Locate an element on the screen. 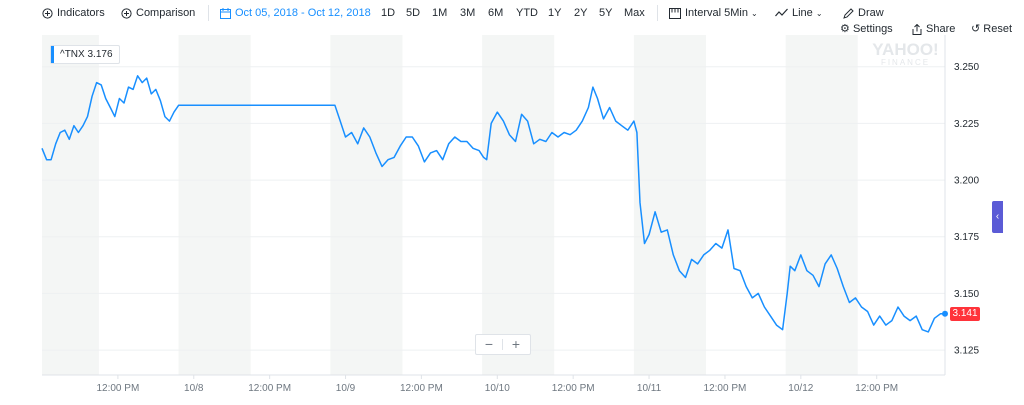  indicators-button: Indicators is located at coordinates (73, 13).